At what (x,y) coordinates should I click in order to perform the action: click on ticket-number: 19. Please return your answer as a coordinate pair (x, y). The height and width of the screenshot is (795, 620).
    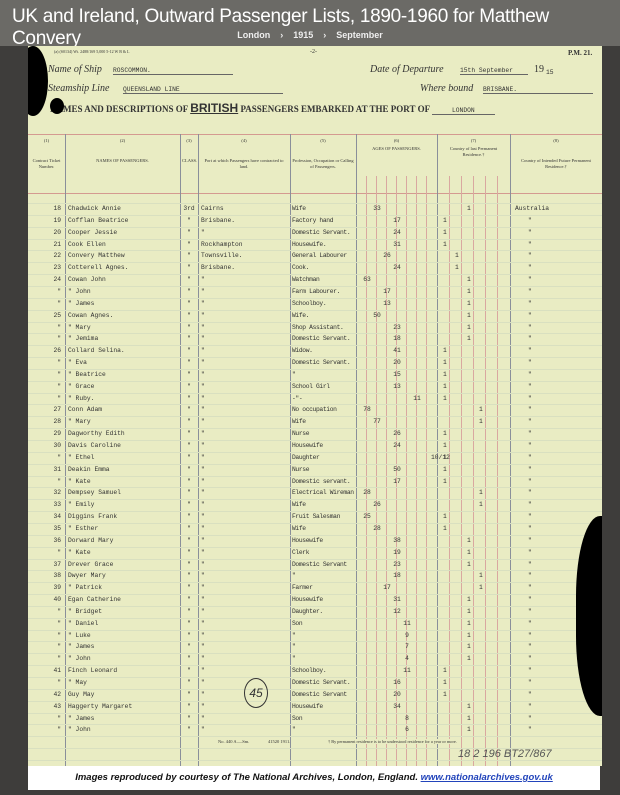
    Looking at the image, I should click on (57, 220).